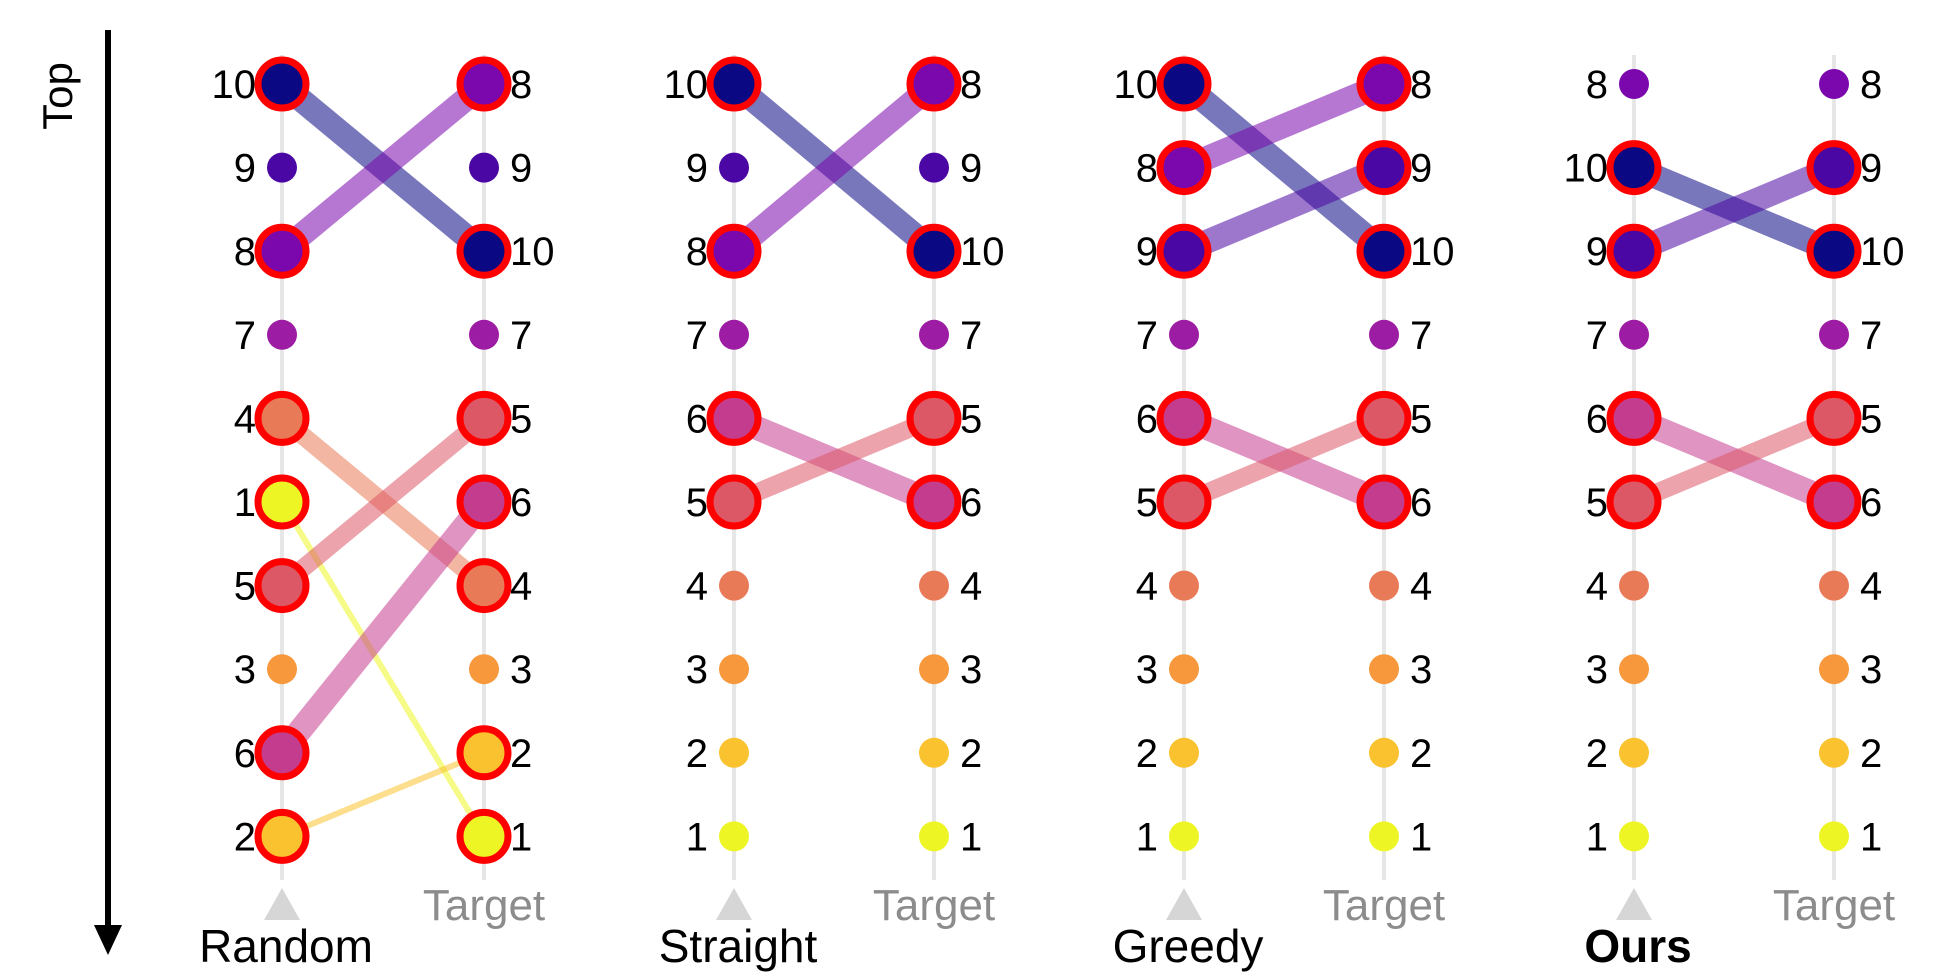 The image size is (1960, 980). What do you see at coordinates (1147, 252) in the screenshot?
I see `left-label-9: 9` at bounding box center [1147, 252].